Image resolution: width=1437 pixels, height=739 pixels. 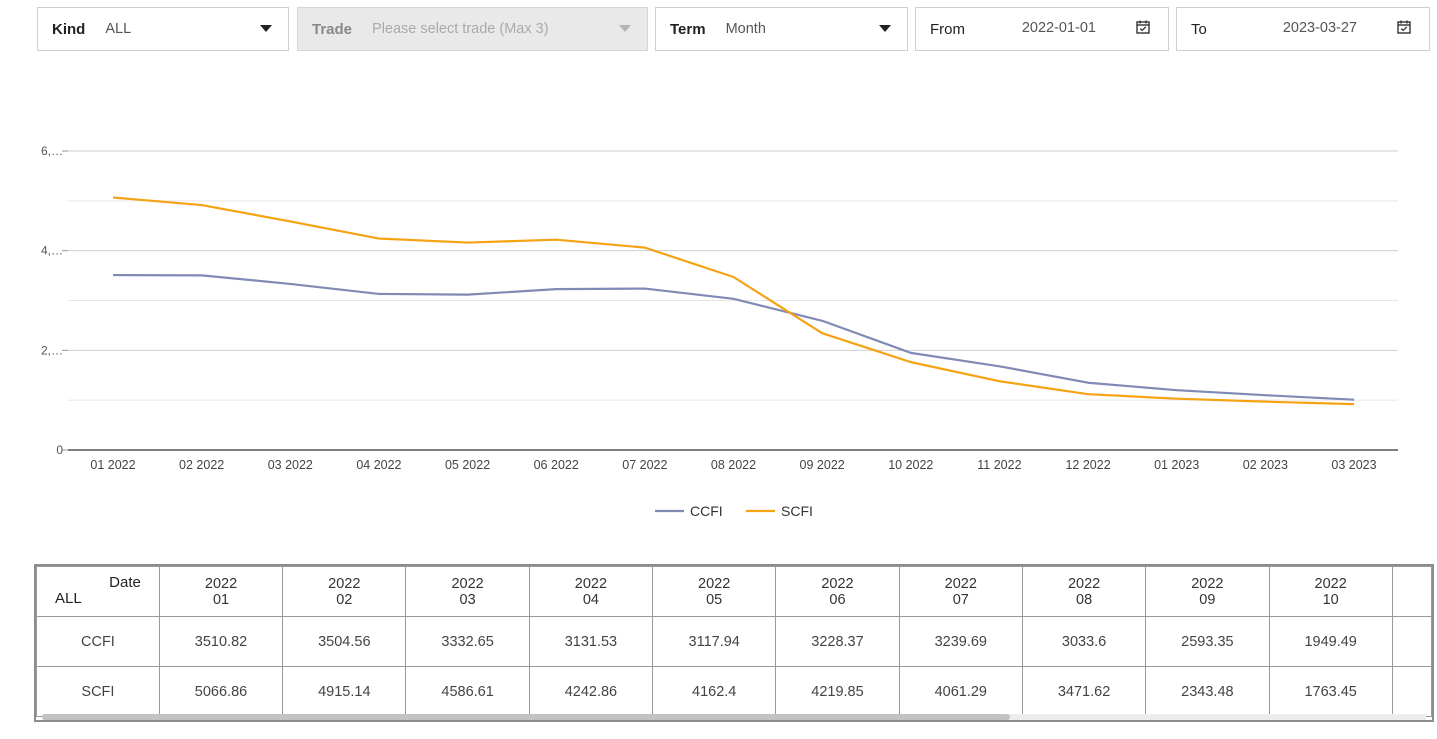 I want to click on from-value: 2022-01-01, so click(x=1058, y=28).